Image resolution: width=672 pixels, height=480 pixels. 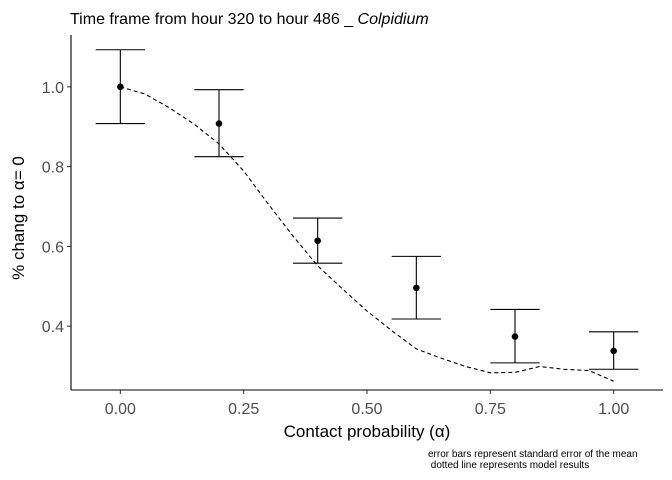 What do you see at coordinates (243, 409) in the screenshot?
I see `x-tick-label: 0.25` at bounding box center [243, 409].